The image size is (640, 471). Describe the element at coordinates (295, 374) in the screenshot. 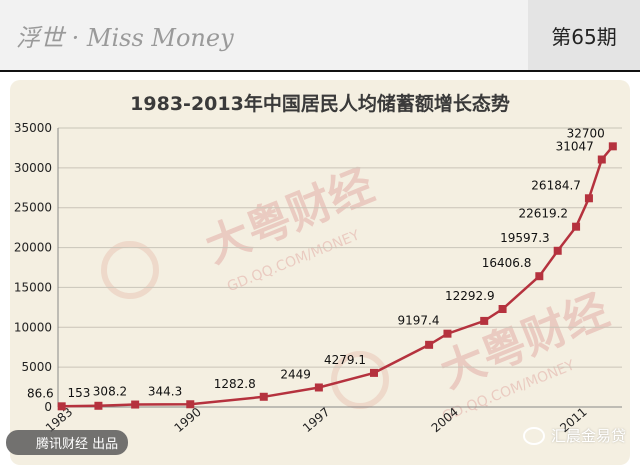

I see `data-label: 2449` at that location.